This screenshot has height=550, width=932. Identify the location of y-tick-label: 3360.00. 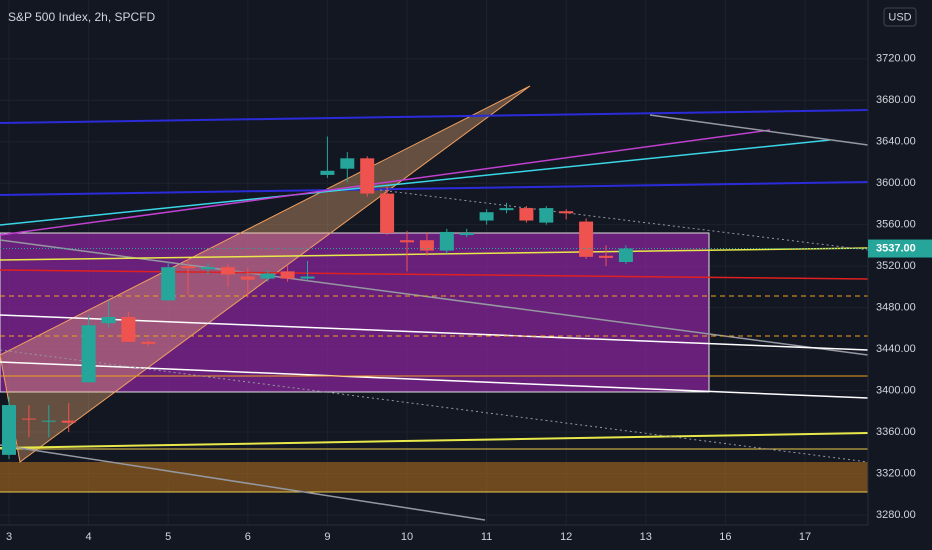
(896, 432).